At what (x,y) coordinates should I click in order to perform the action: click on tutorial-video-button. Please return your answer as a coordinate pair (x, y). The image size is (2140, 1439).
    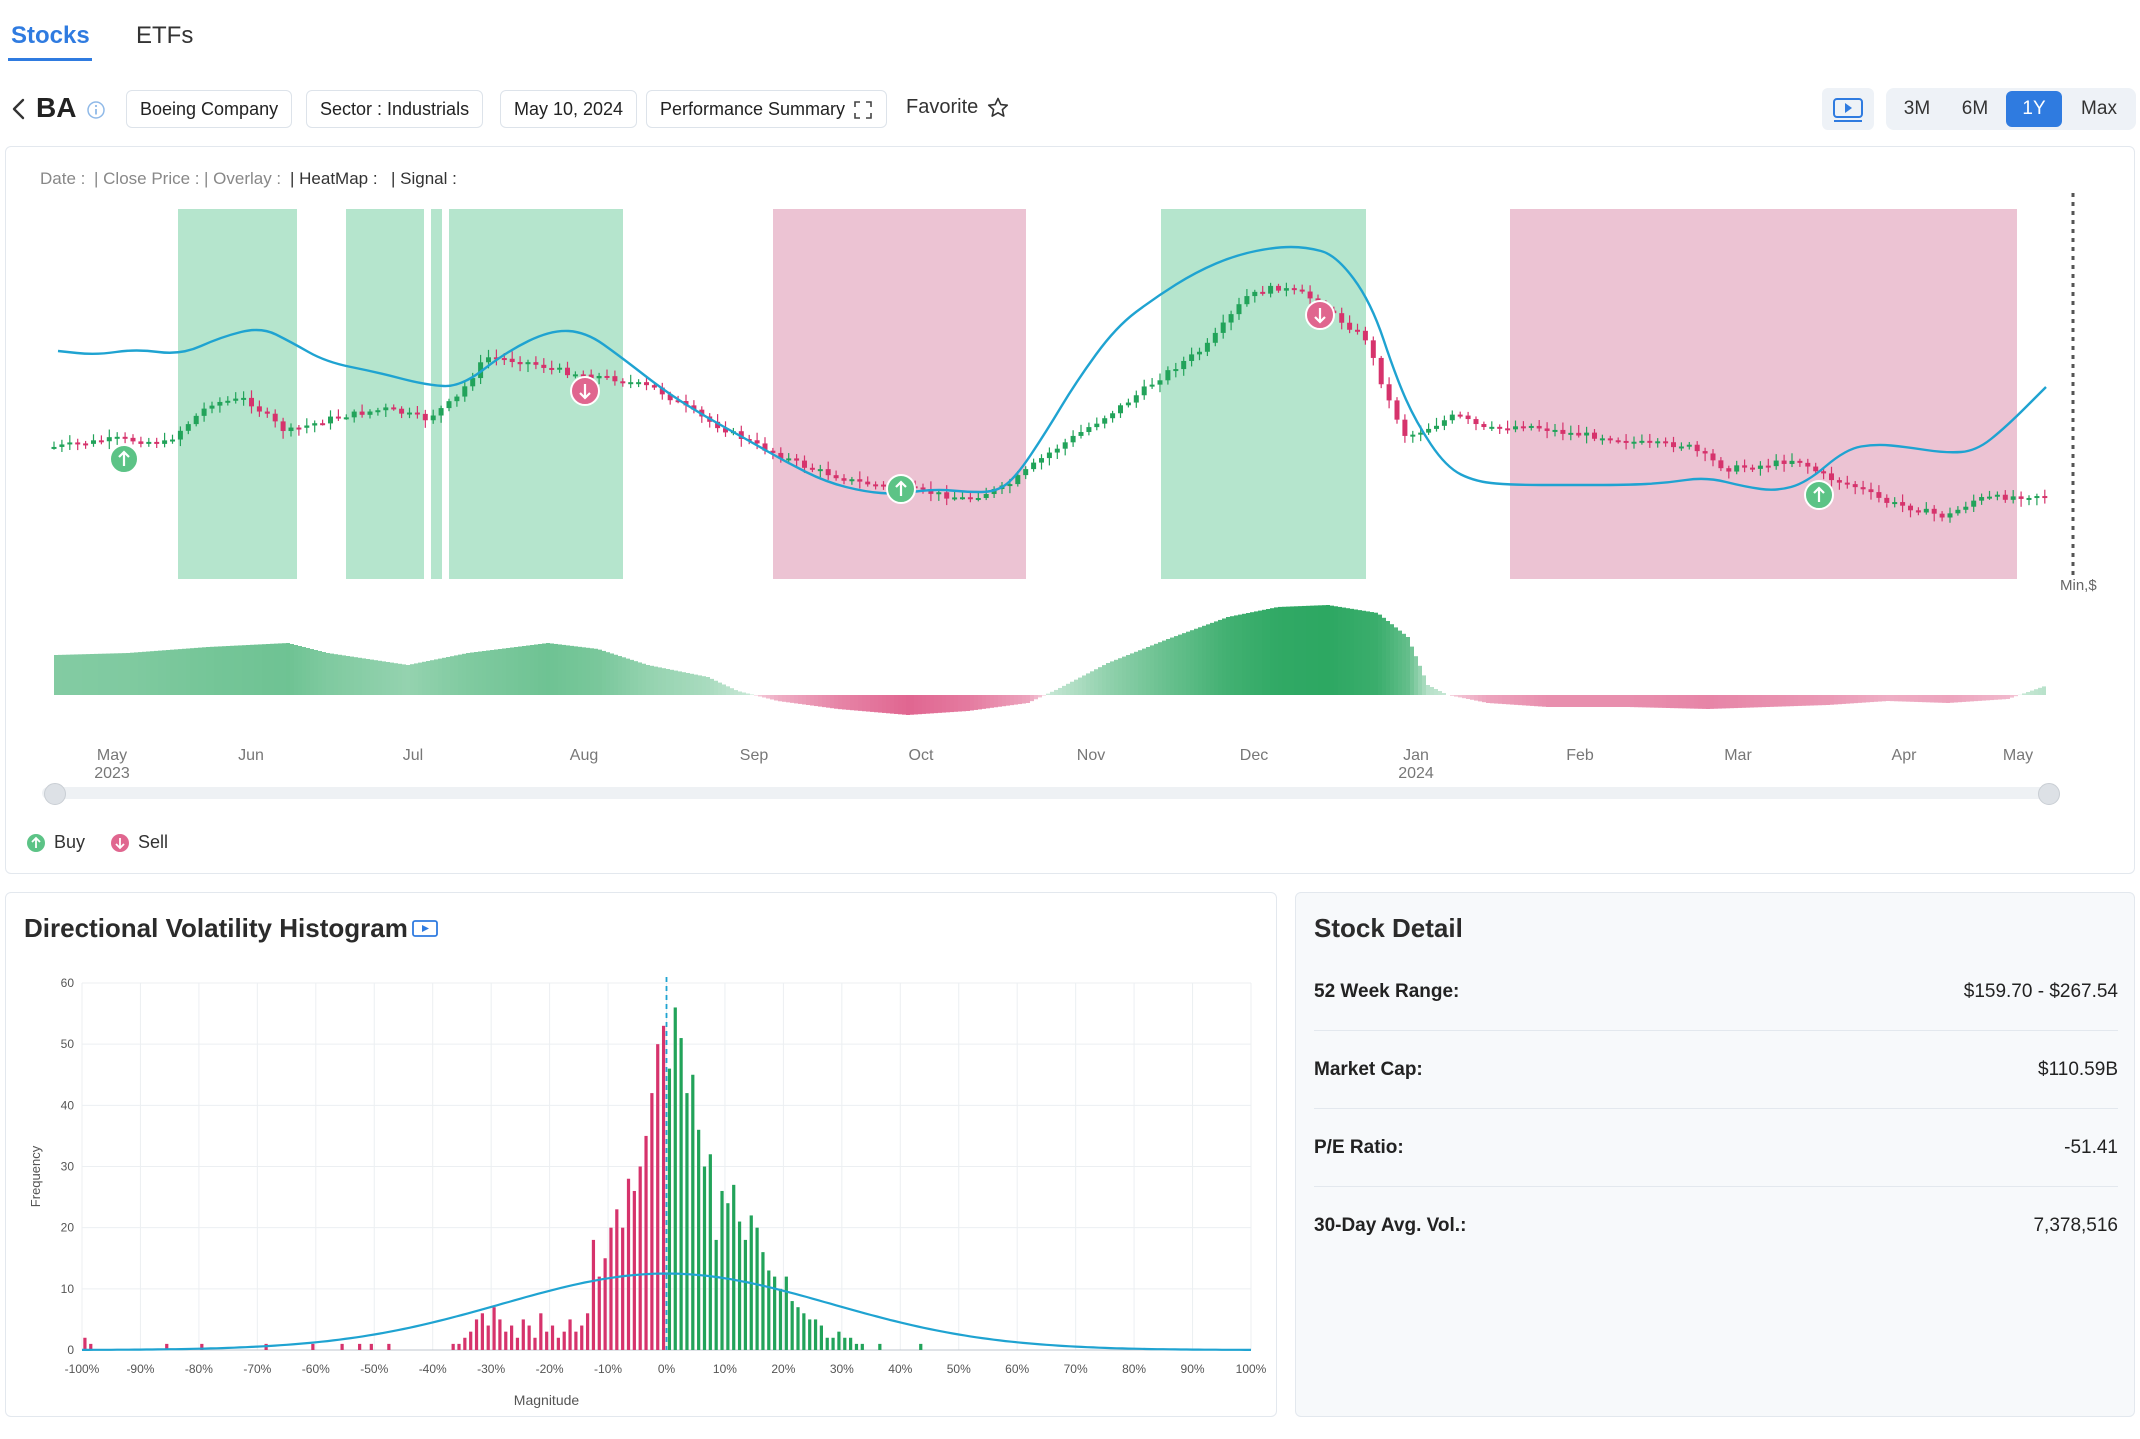
    Looking at the image, I should click on (1848, 109).